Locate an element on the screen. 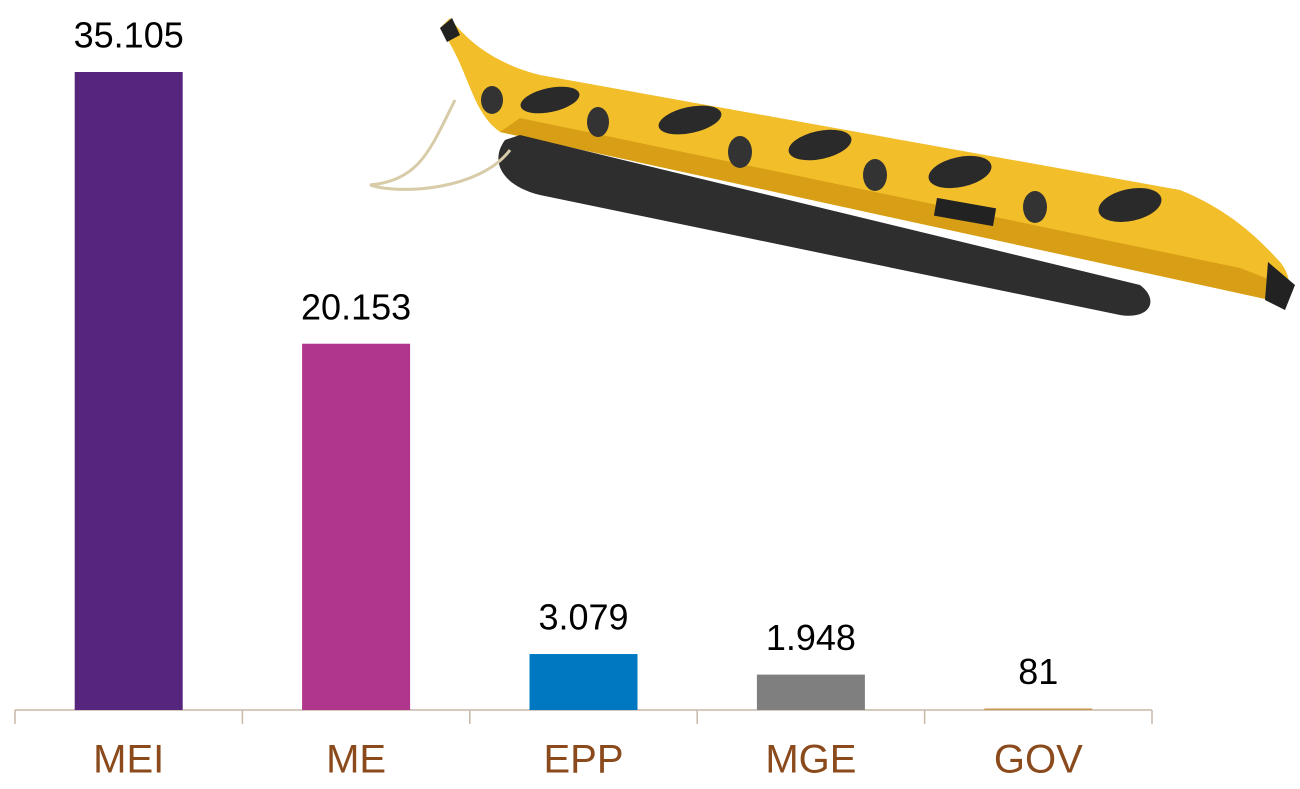  boat-handles is located at coordinates (764, 154).